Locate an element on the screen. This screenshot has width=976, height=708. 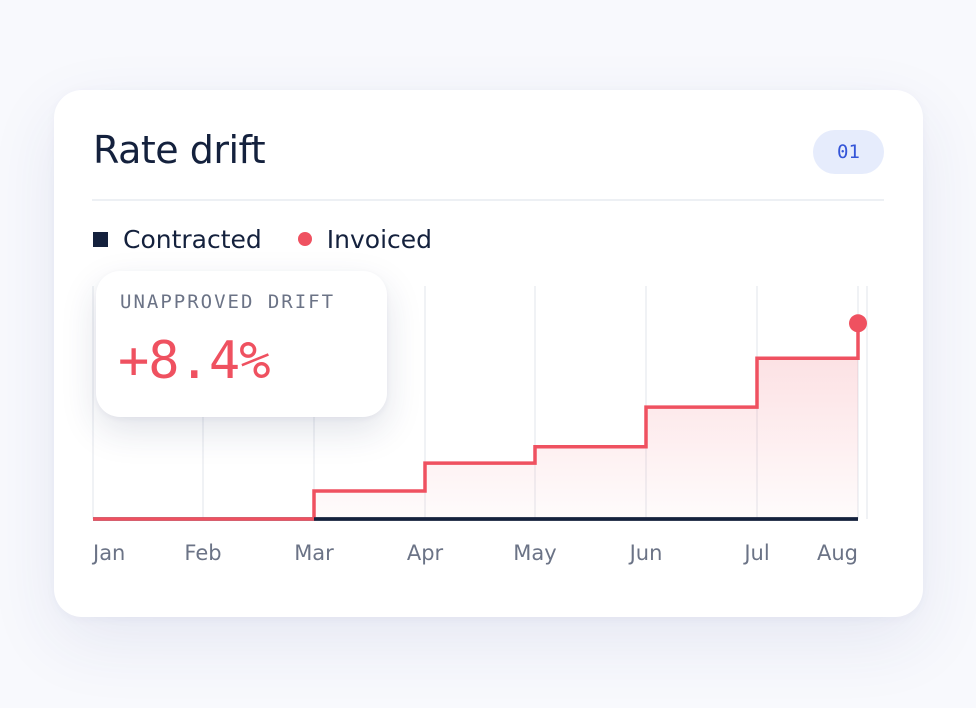
x-tick-label-apr: Apr is located at coordinates (425, 553).